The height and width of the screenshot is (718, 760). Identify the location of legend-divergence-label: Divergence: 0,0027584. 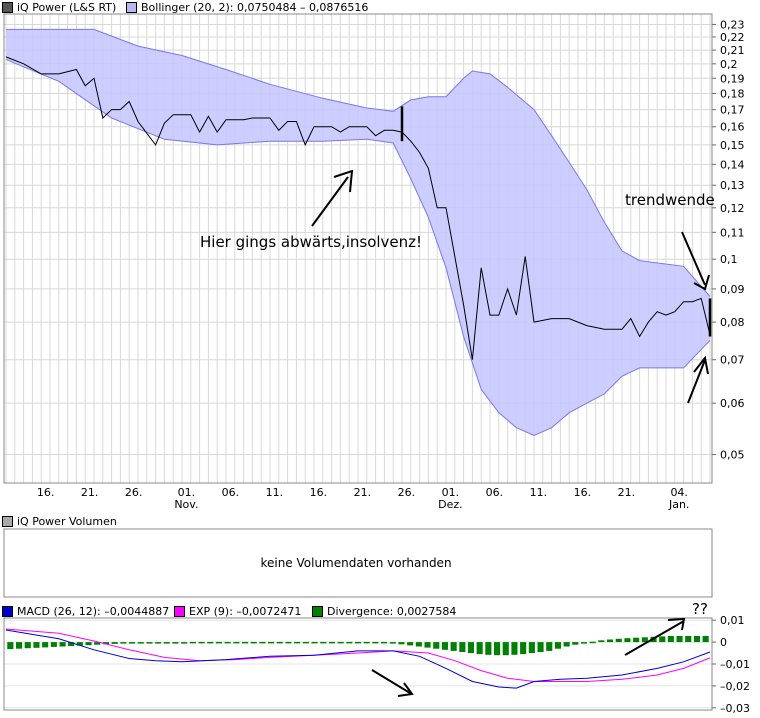
(392, 611).